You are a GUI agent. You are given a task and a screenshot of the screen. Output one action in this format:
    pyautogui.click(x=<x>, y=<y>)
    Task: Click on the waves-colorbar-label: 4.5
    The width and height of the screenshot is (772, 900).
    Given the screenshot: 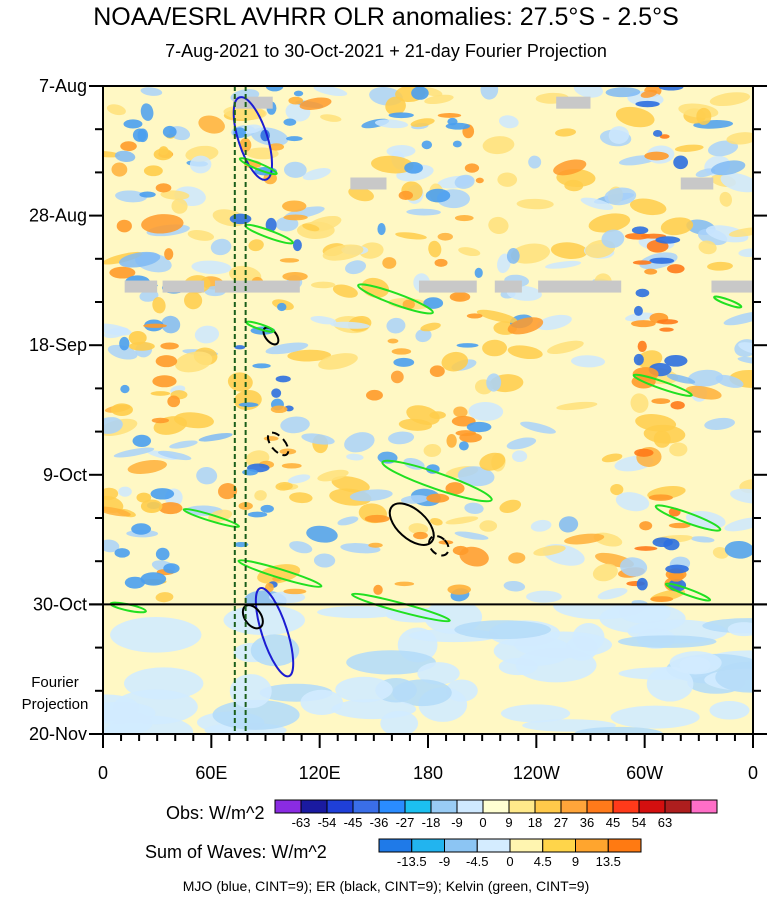 What is the action you would take?
    pyautogui.click(x=543, y=861)
    